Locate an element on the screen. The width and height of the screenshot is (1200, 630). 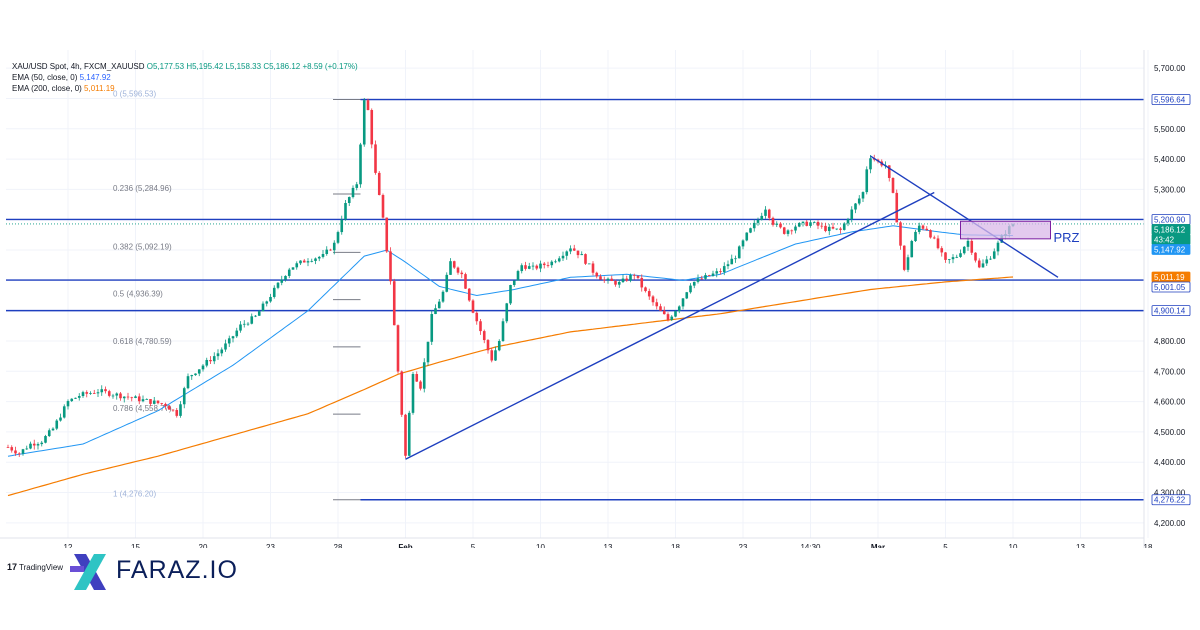
x-tick-label: 23 is located at coordinates (743, 545).